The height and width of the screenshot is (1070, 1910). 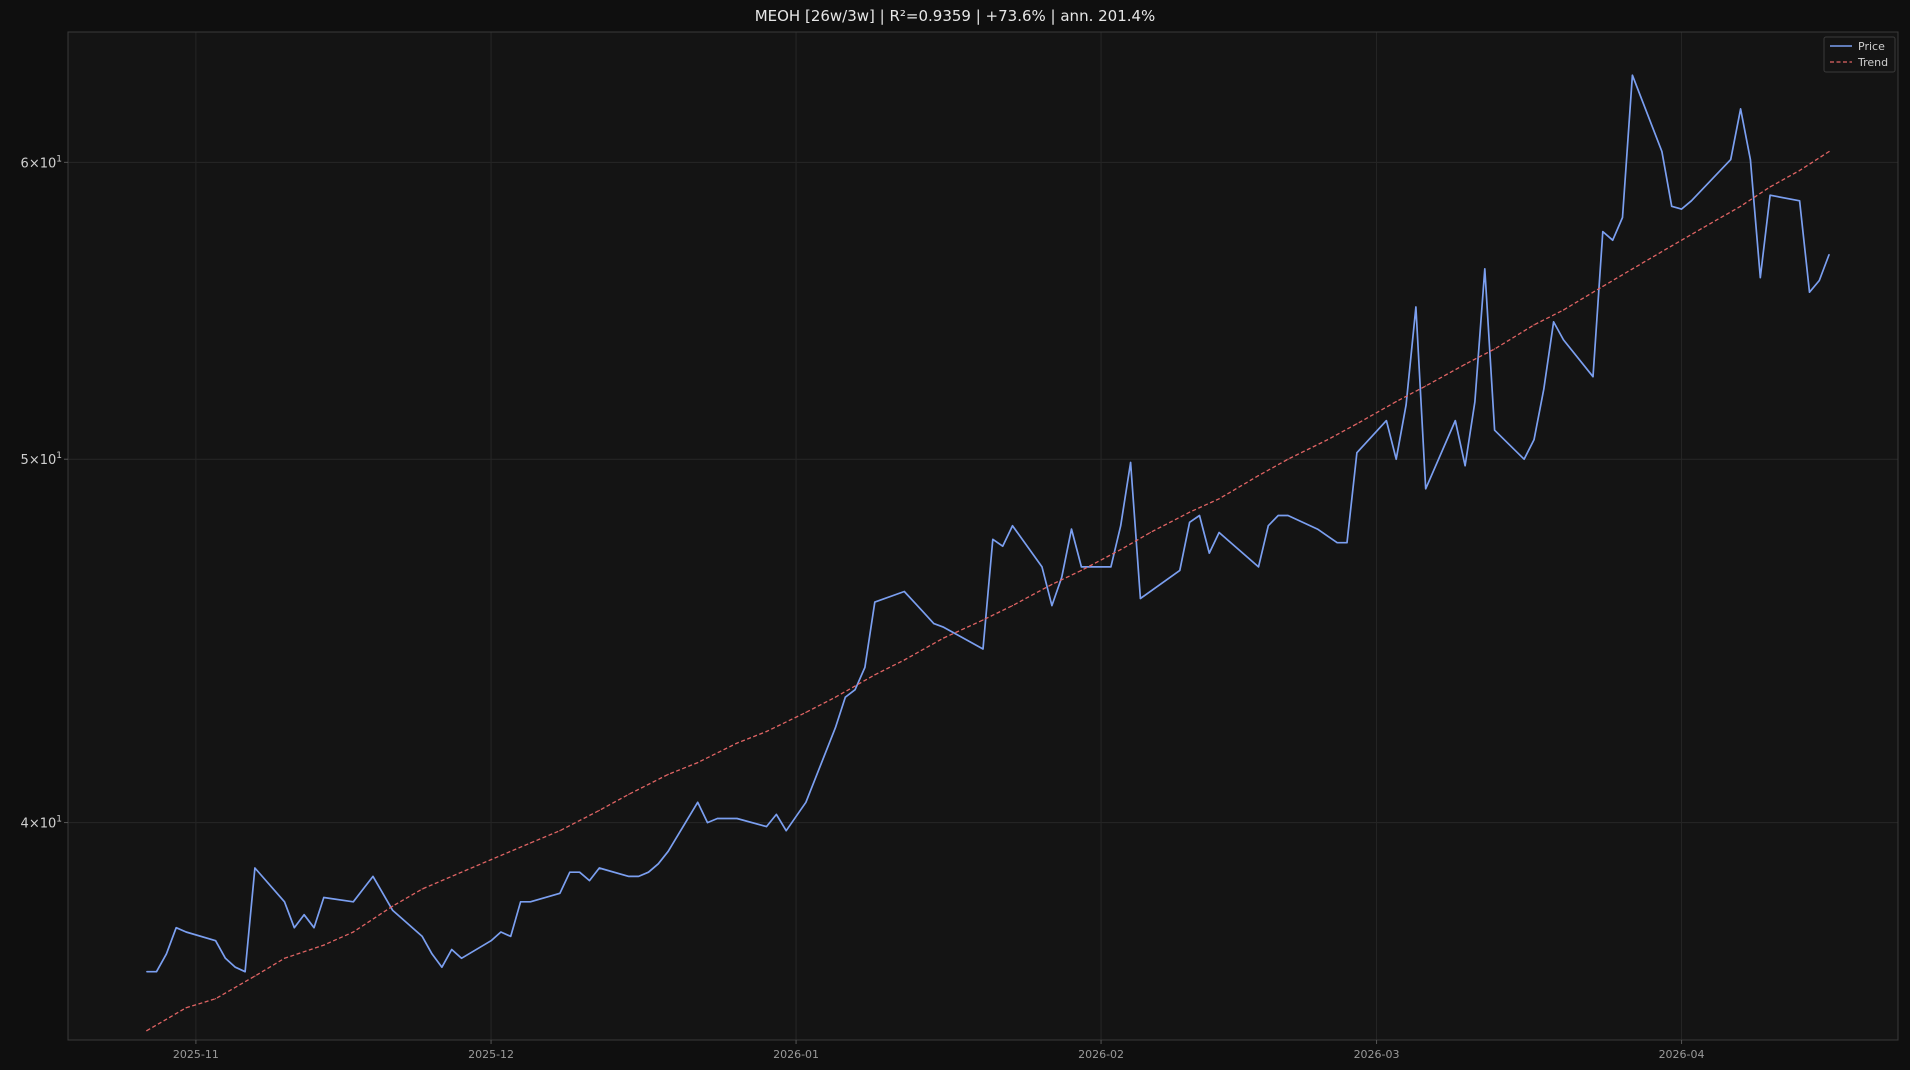 What do you see at coordinates (196, 1054) in the screenshot?
I see `x-tick-label: 2025-11` at bounding box center [196, 1054].